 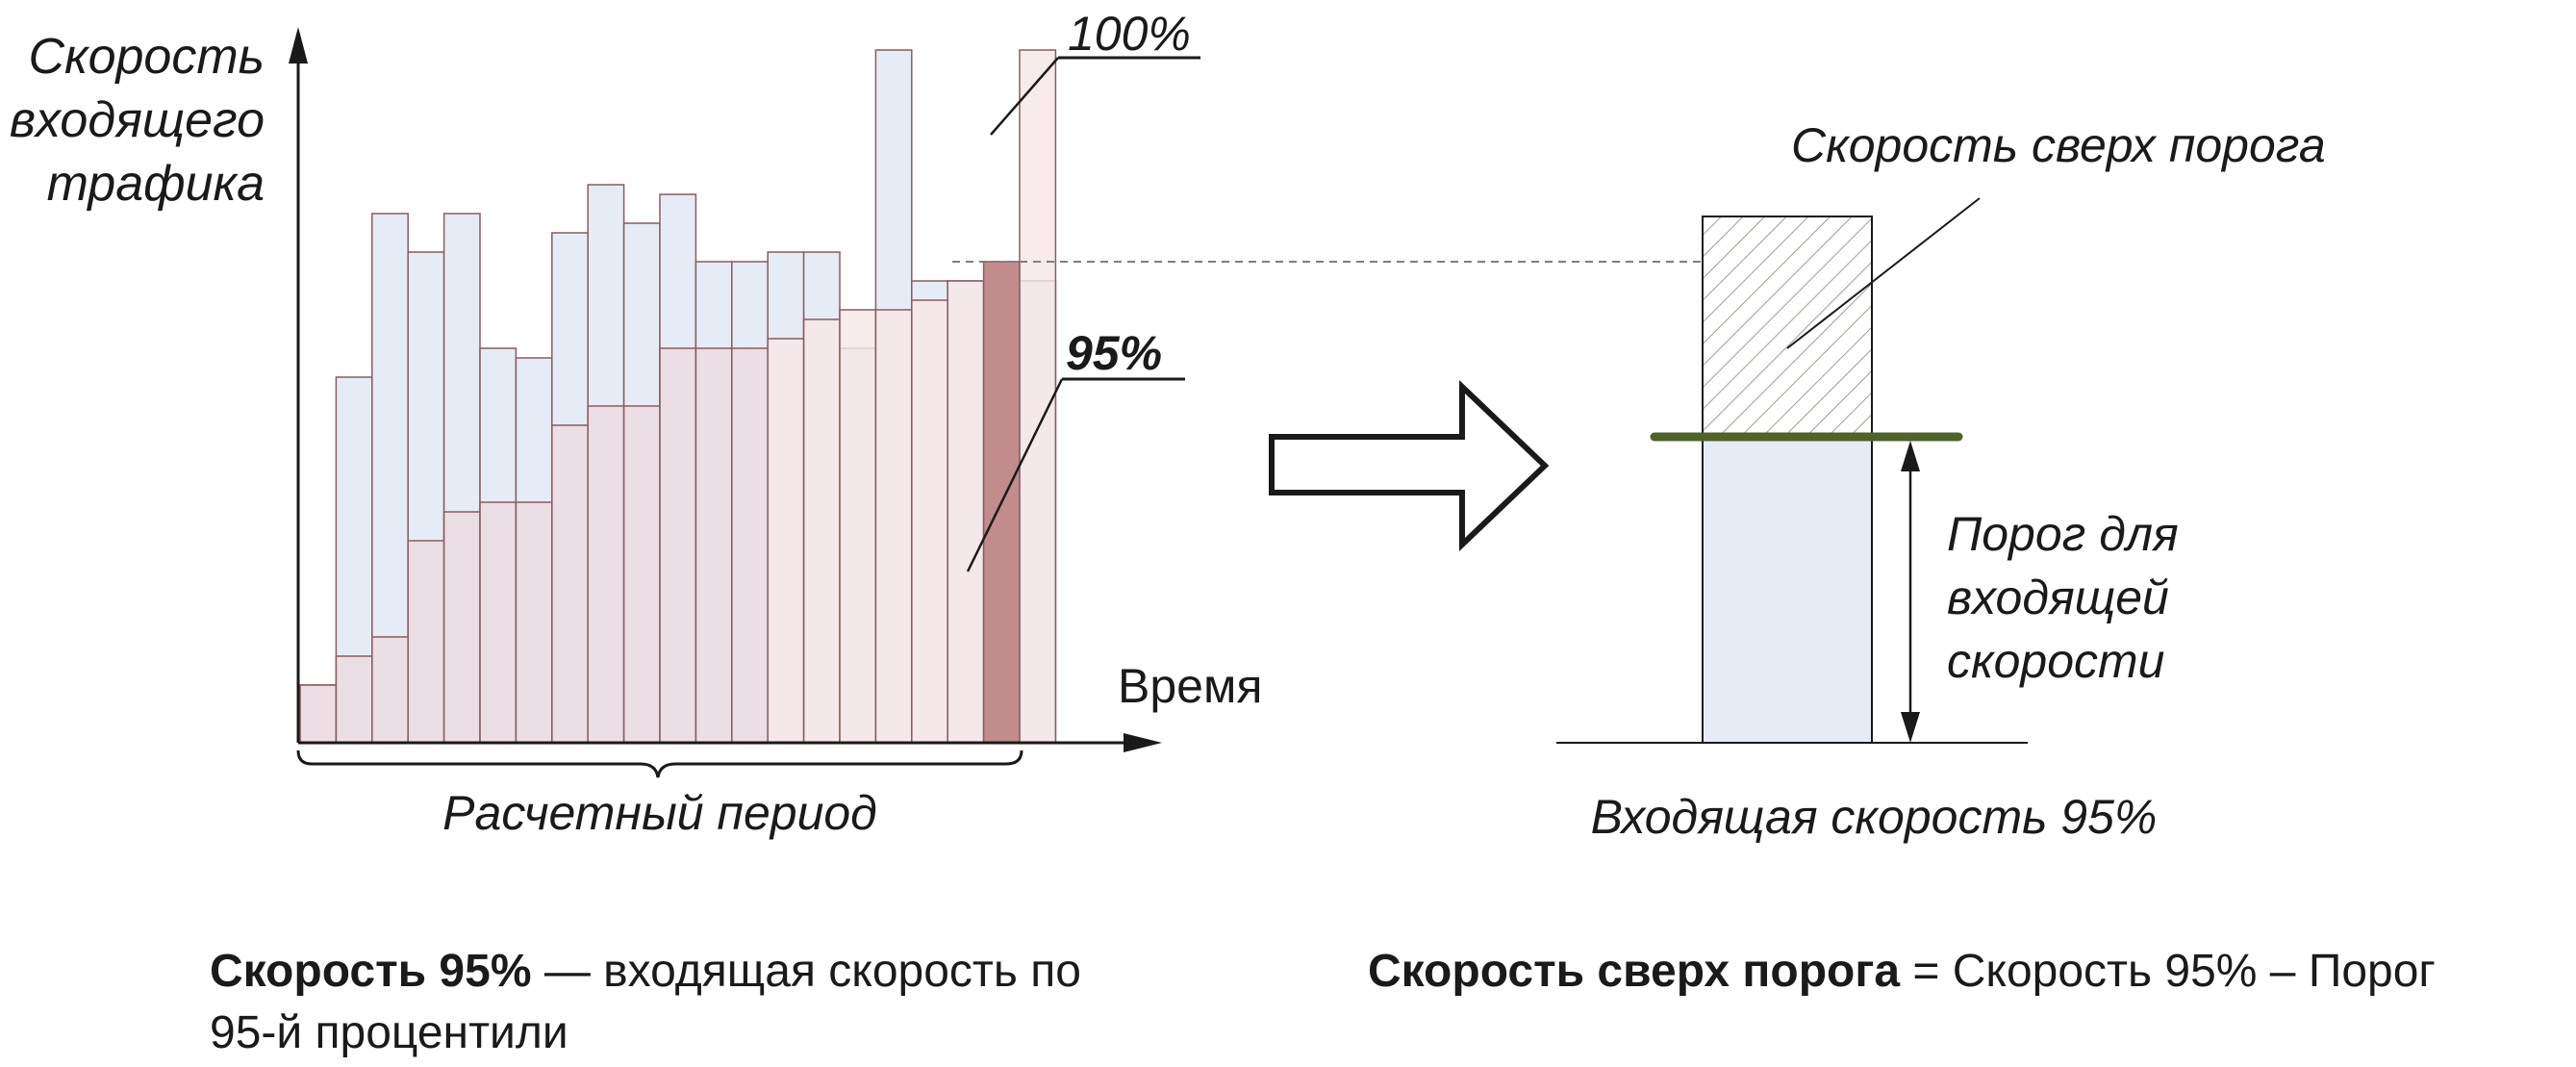 I want to click on right-caption-bold: Скорость сверх порога, so click(x=1635, y=971).